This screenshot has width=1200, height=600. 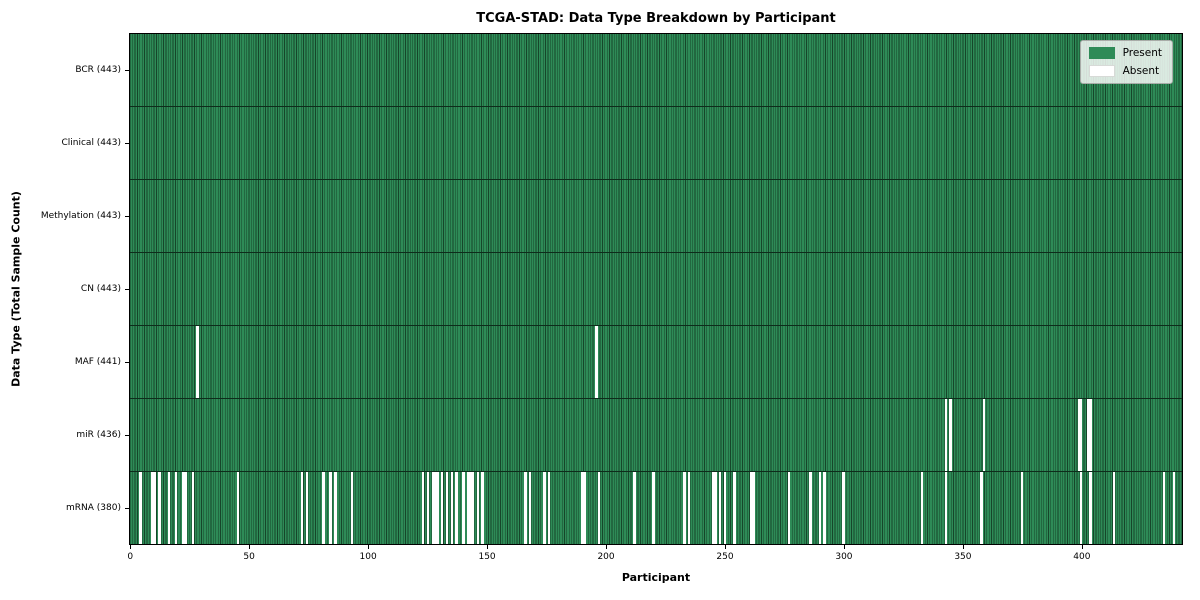 What do you see at coordinates (725, 557) in the screenshot?
I see `xtick-label-250: 250` at bounding box center [725, 557].